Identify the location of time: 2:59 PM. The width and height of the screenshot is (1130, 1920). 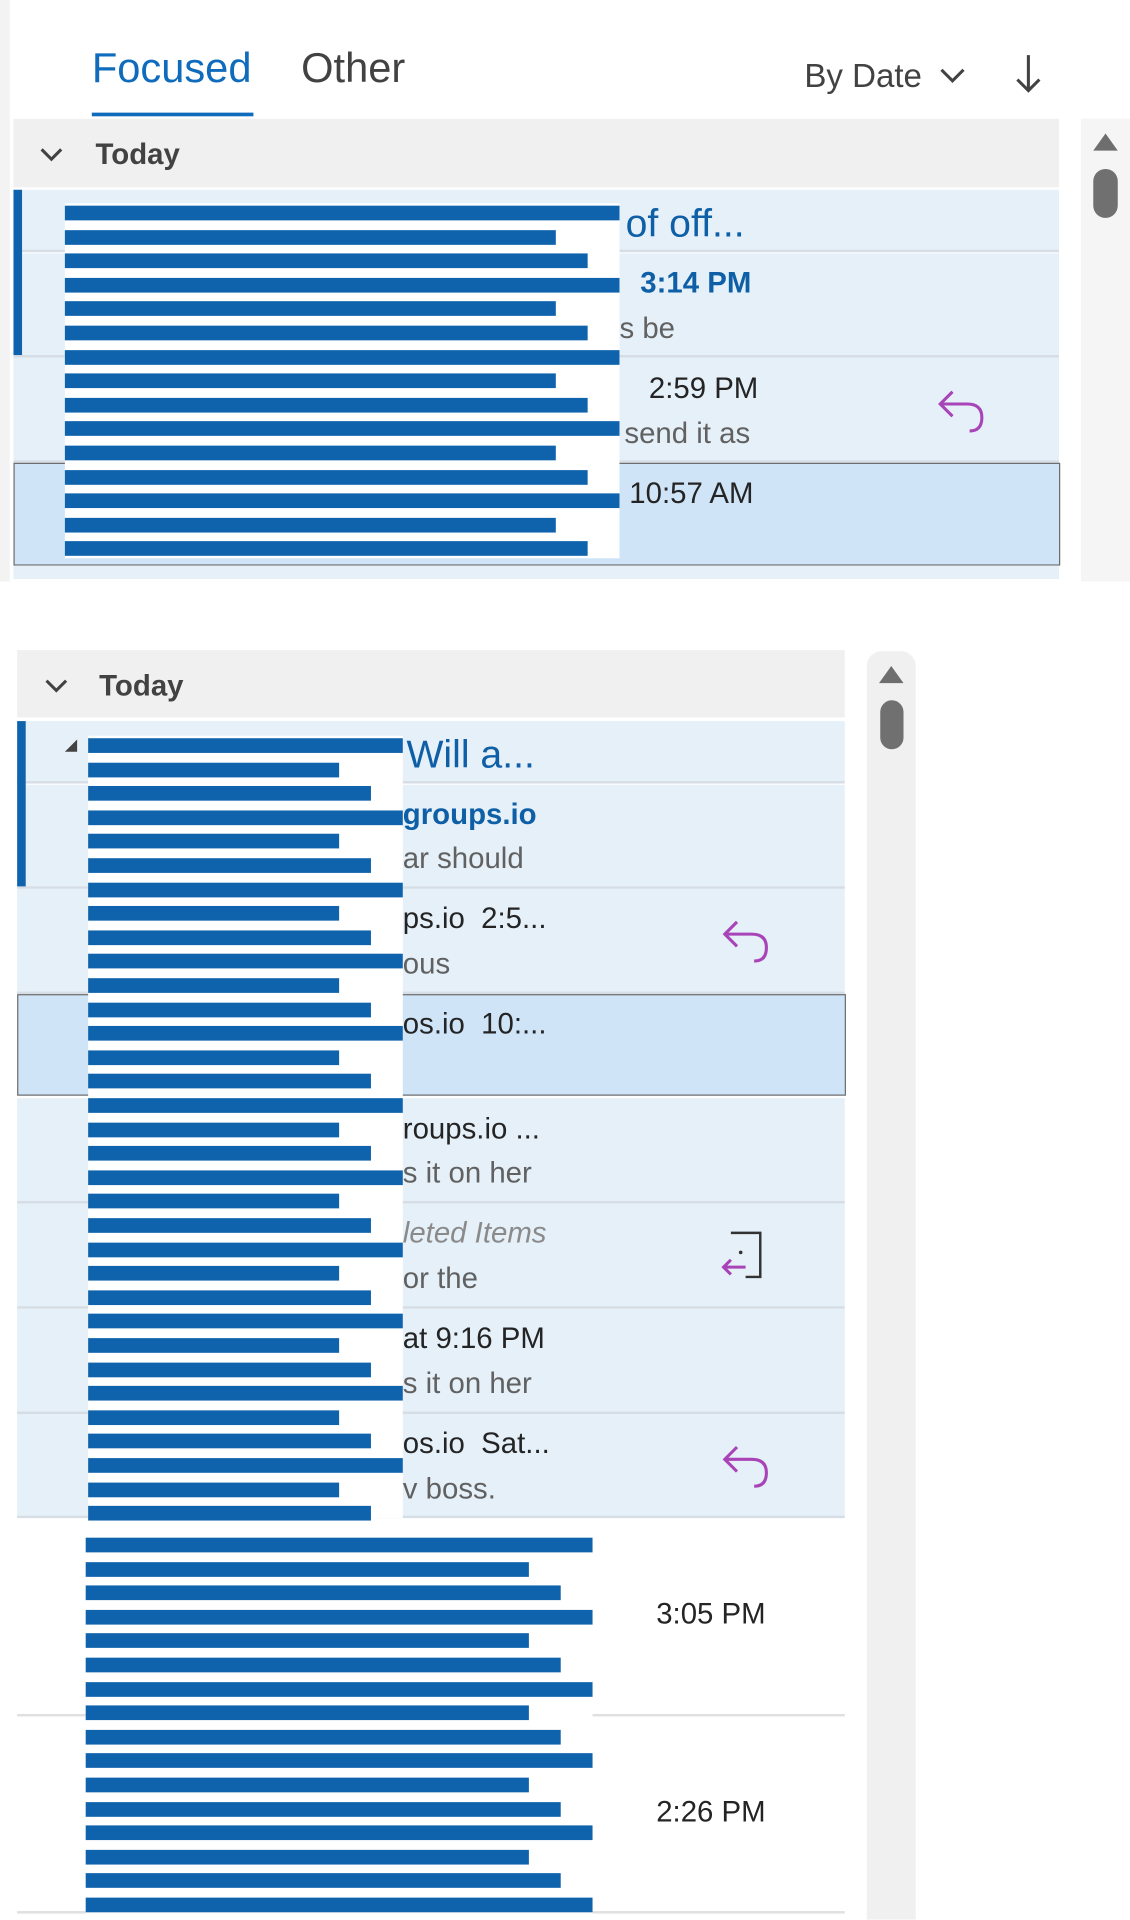
(703, 389).